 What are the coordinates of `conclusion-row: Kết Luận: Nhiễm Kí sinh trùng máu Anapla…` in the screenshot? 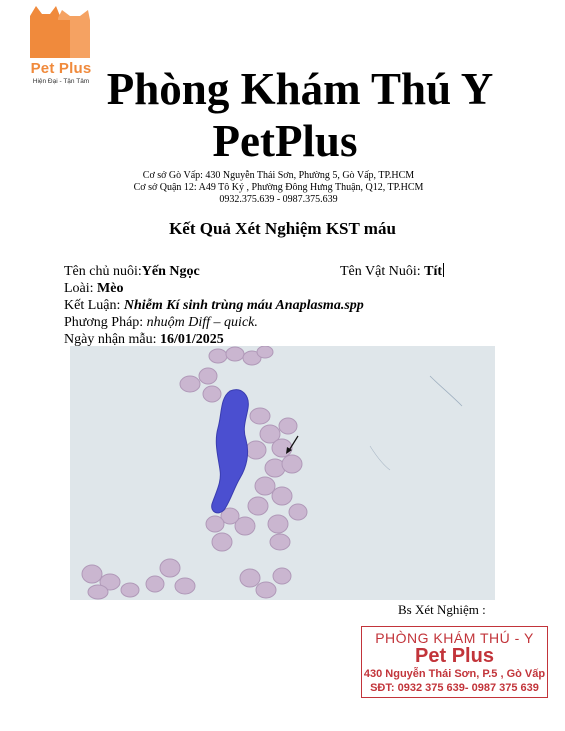 It's located at (214, 305).